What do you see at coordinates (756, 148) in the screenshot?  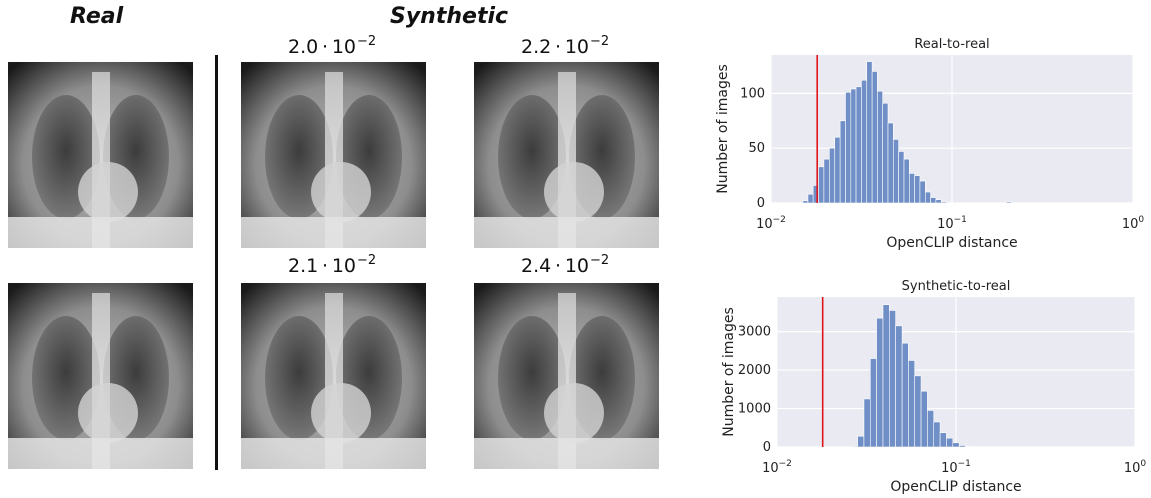 I see `y-tick-label: 50` at bounding box center [756, 148].